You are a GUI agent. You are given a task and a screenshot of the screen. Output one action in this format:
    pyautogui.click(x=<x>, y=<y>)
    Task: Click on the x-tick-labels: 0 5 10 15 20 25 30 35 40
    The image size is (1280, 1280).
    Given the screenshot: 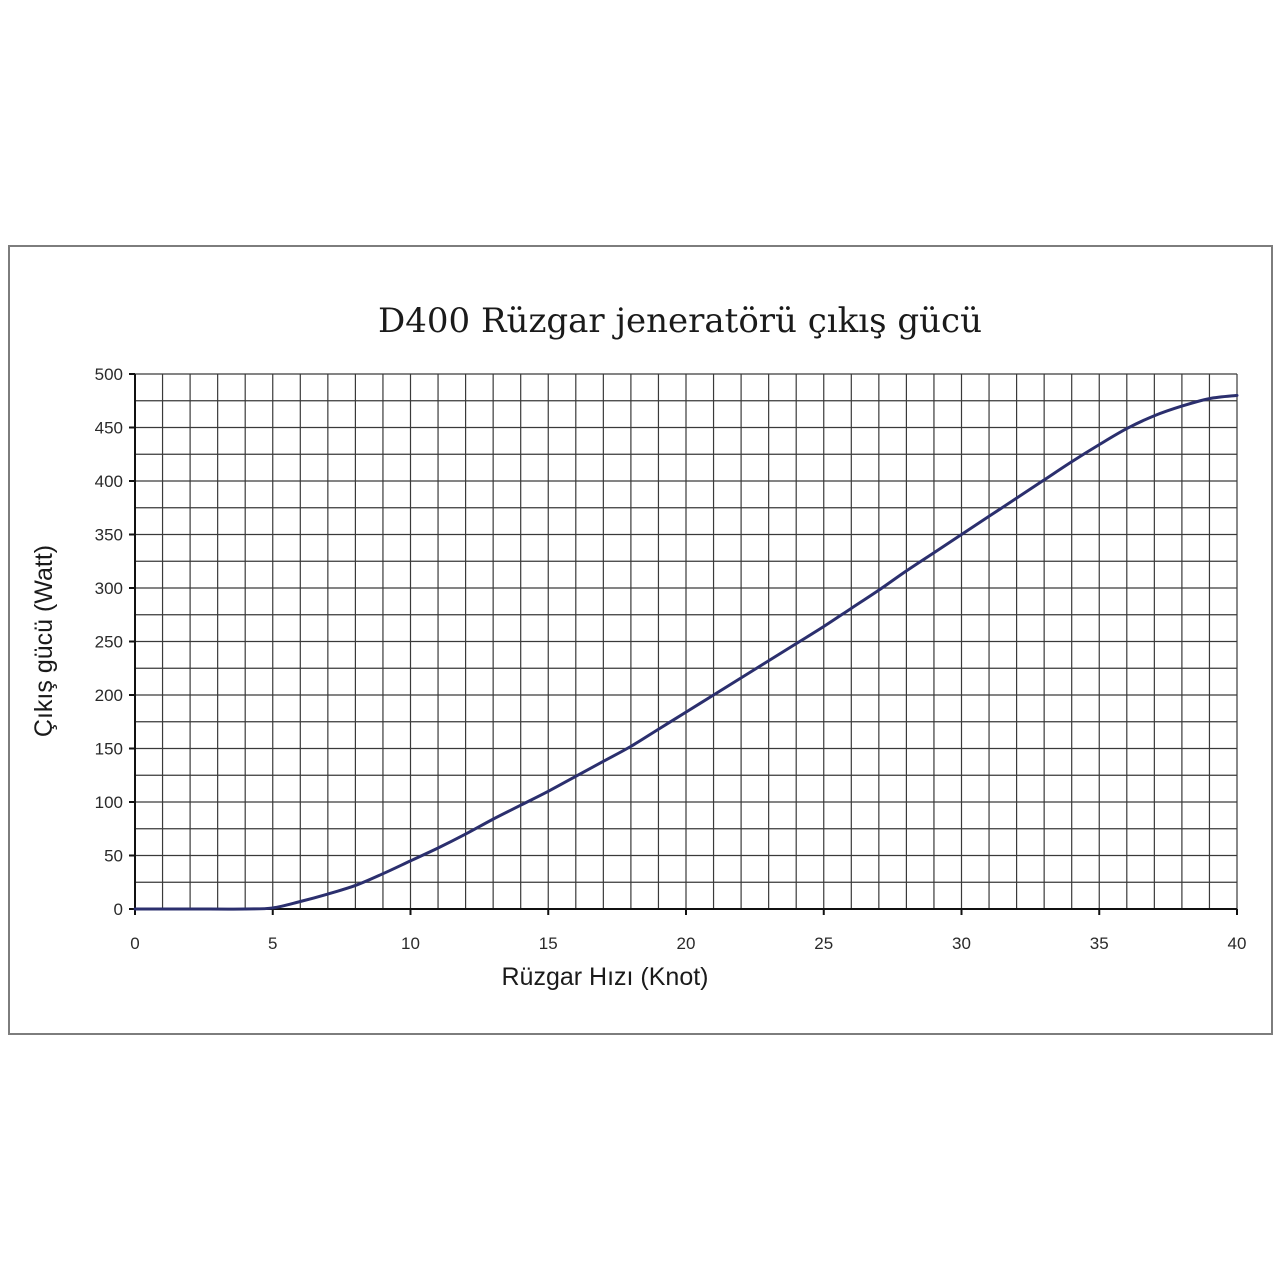 What is the action you would take?
    pyautogui.click(x=688, y=943)
    